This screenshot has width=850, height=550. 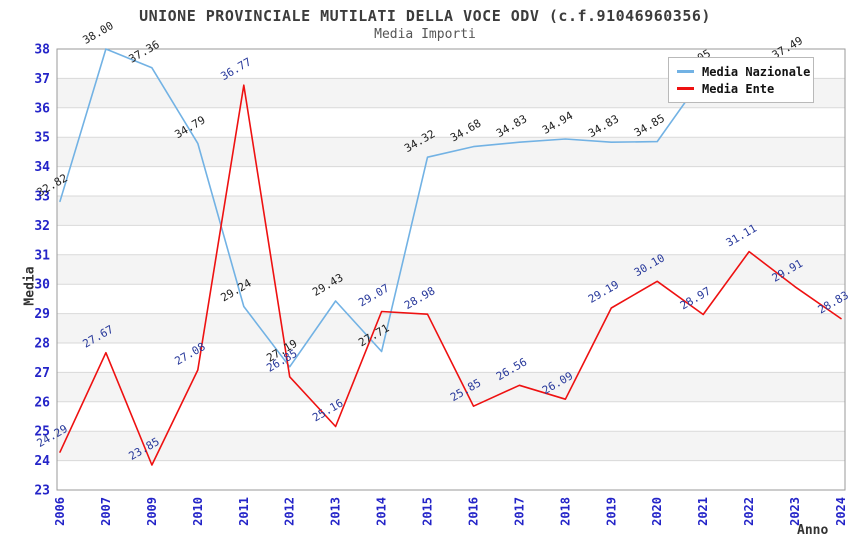 What do you see at coordinates (42, 373) in the screenshot?
I see `y-tick-label: 27` at bounding box center [42, 373].